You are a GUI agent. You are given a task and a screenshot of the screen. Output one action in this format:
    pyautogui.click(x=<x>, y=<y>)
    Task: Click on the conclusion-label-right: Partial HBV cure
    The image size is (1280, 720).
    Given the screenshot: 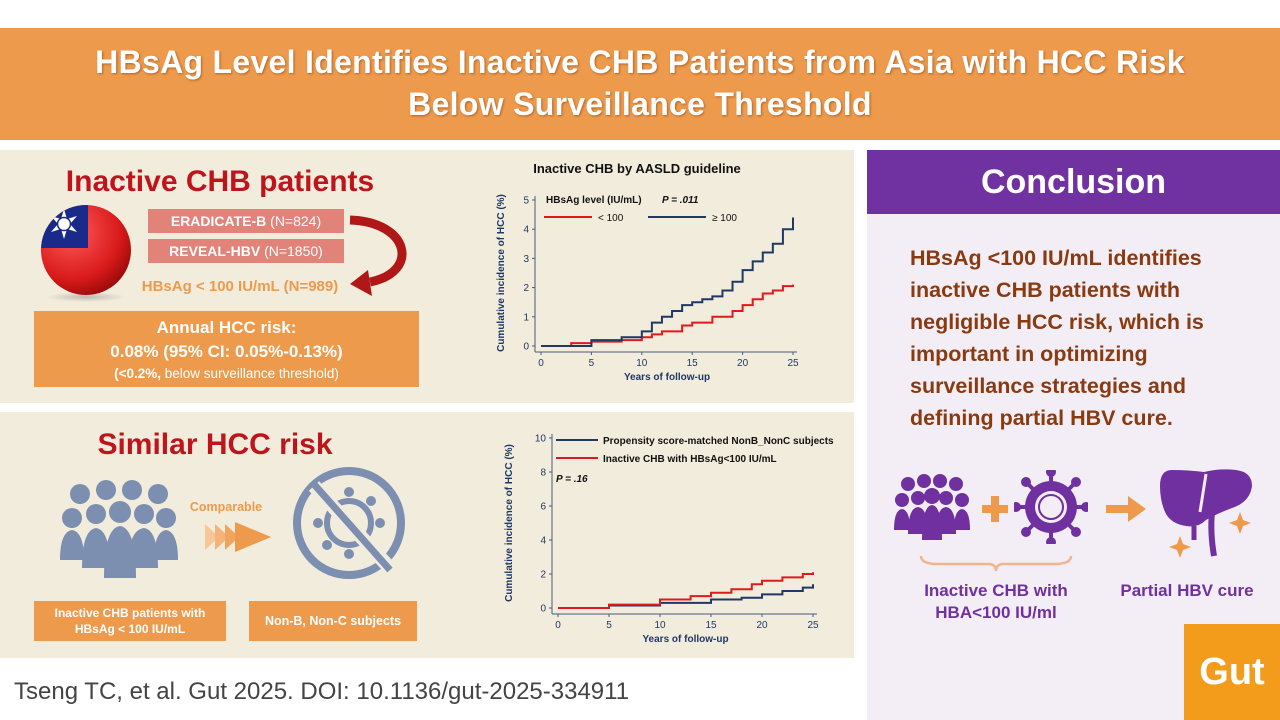 What is the action you would take?
    pyautogui.click(x=1187, y=590)
    